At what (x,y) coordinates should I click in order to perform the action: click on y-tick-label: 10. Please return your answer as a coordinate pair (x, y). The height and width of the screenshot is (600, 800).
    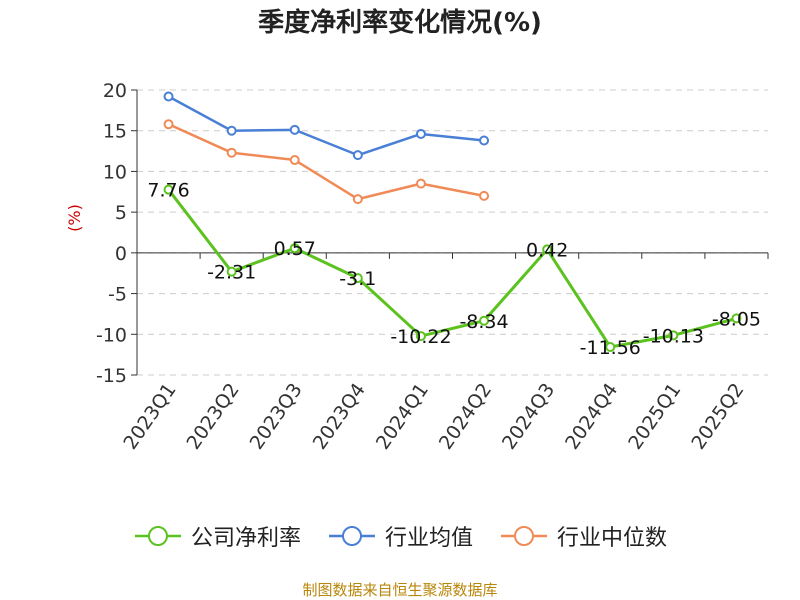
    Looking at the image, I should click on (115, 172).